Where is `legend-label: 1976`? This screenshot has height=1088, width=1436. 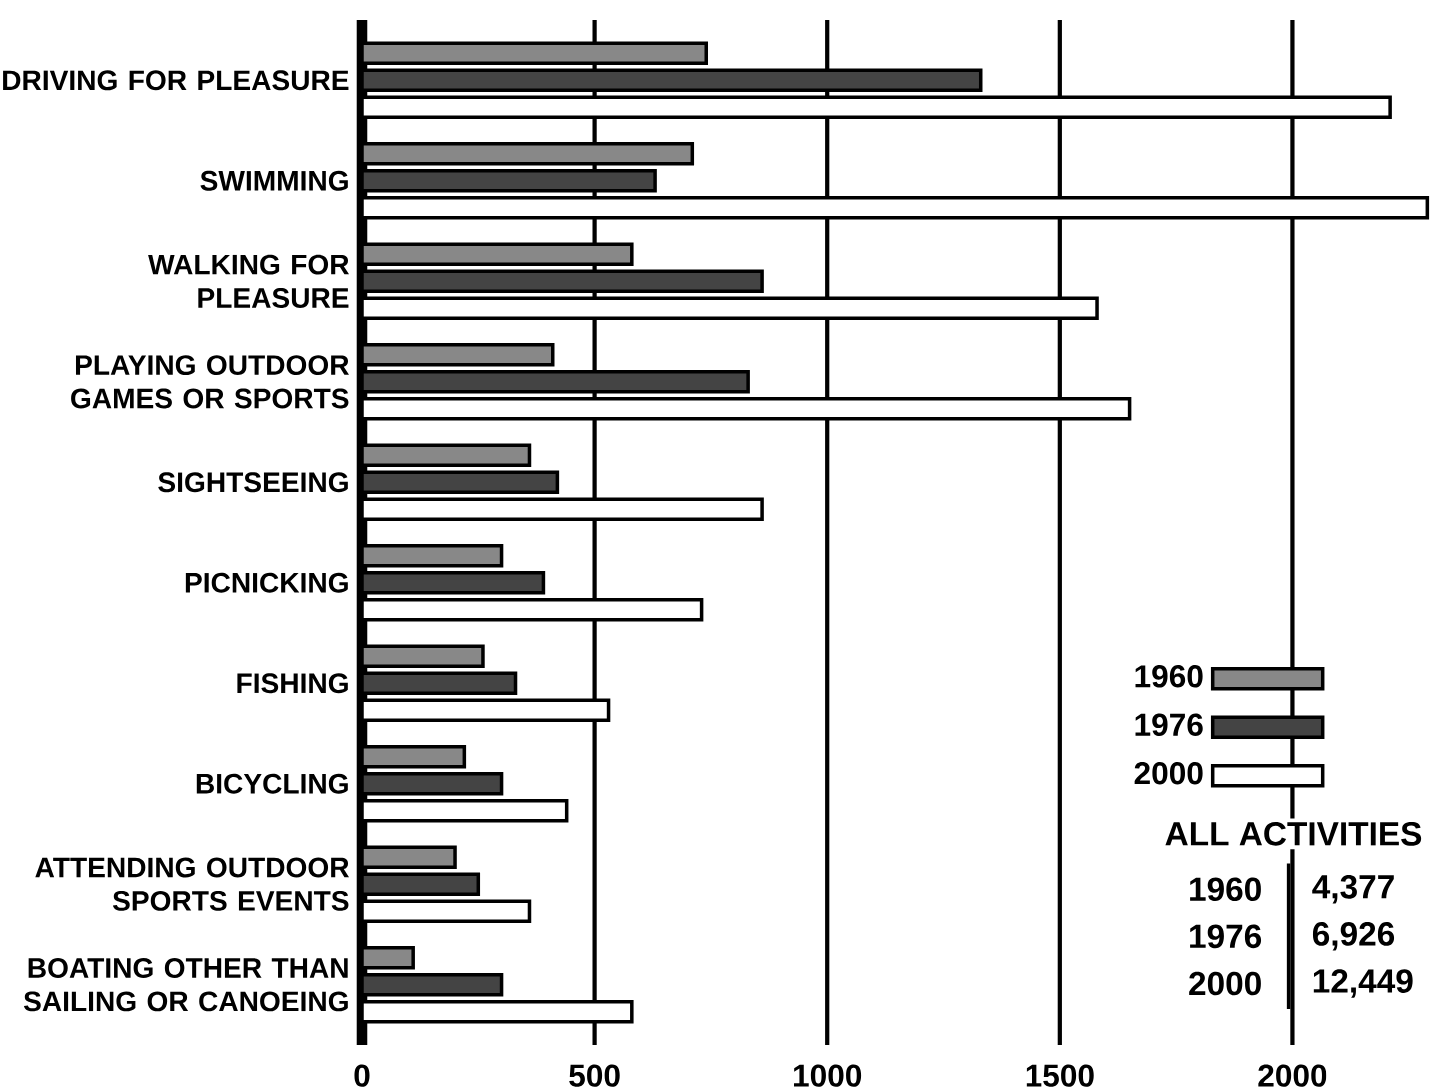
legend-label: 1976 is located at coordinates (1169, 724).